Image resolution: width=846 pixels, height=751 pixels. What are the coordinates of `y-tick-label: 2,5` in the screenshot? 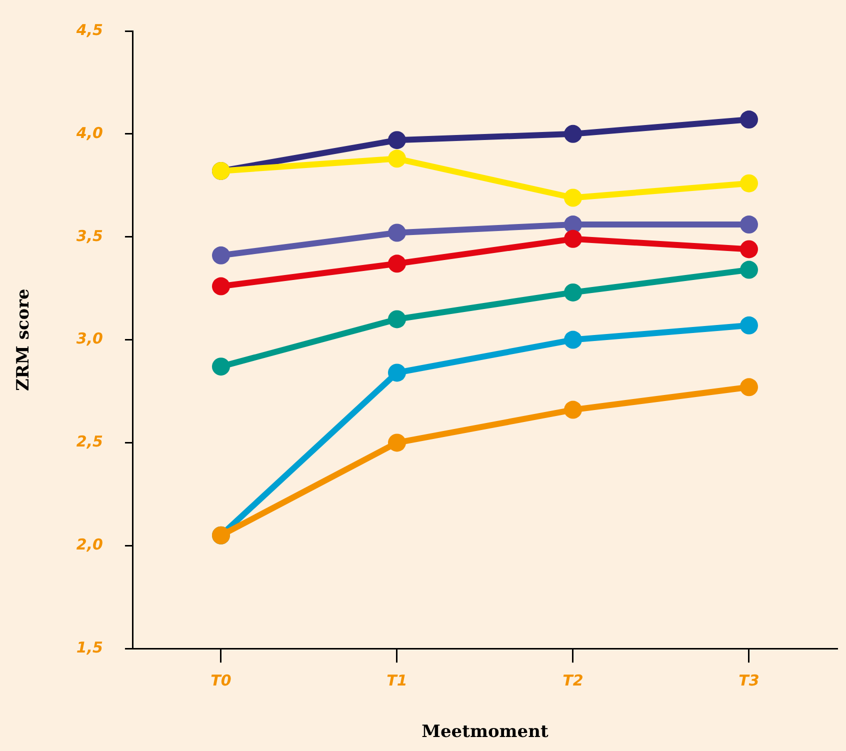 It's located at (89, 441).